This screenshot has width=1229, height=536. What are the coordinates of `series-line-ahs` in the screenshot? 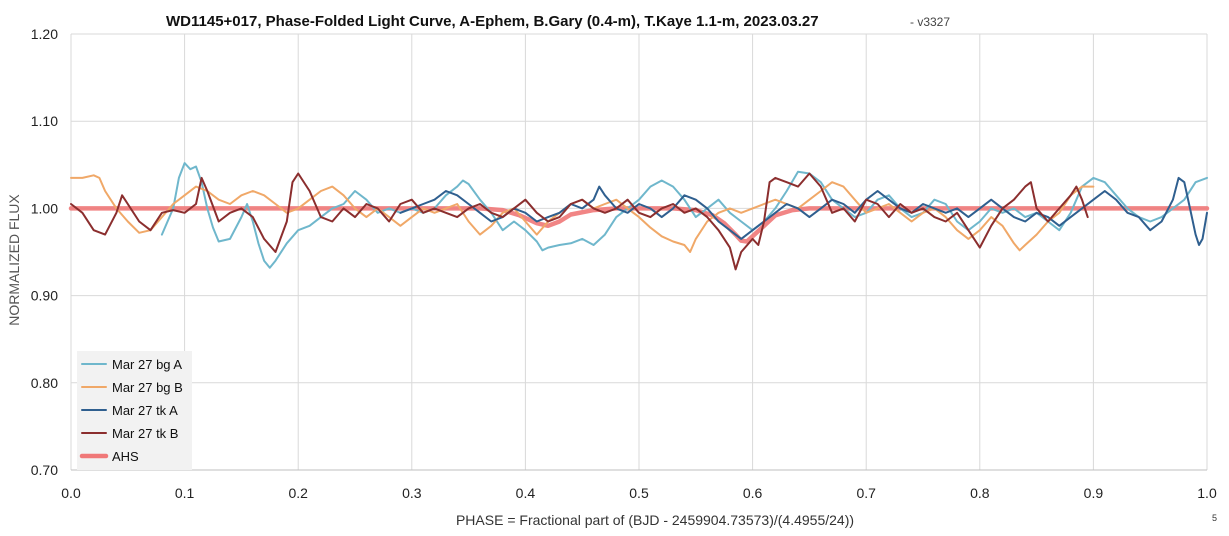 It's located at (639, 225).